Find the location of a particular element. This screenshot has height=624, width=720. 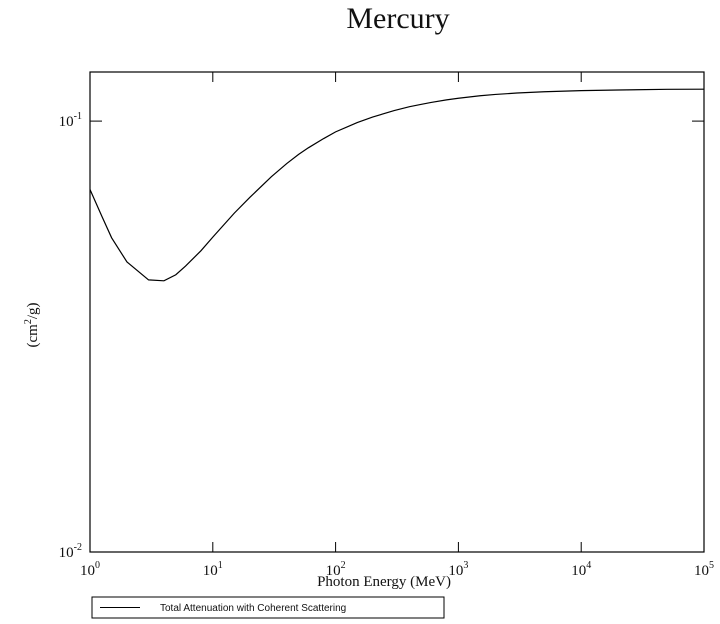

legend-box is located at coordinates (268, 607).